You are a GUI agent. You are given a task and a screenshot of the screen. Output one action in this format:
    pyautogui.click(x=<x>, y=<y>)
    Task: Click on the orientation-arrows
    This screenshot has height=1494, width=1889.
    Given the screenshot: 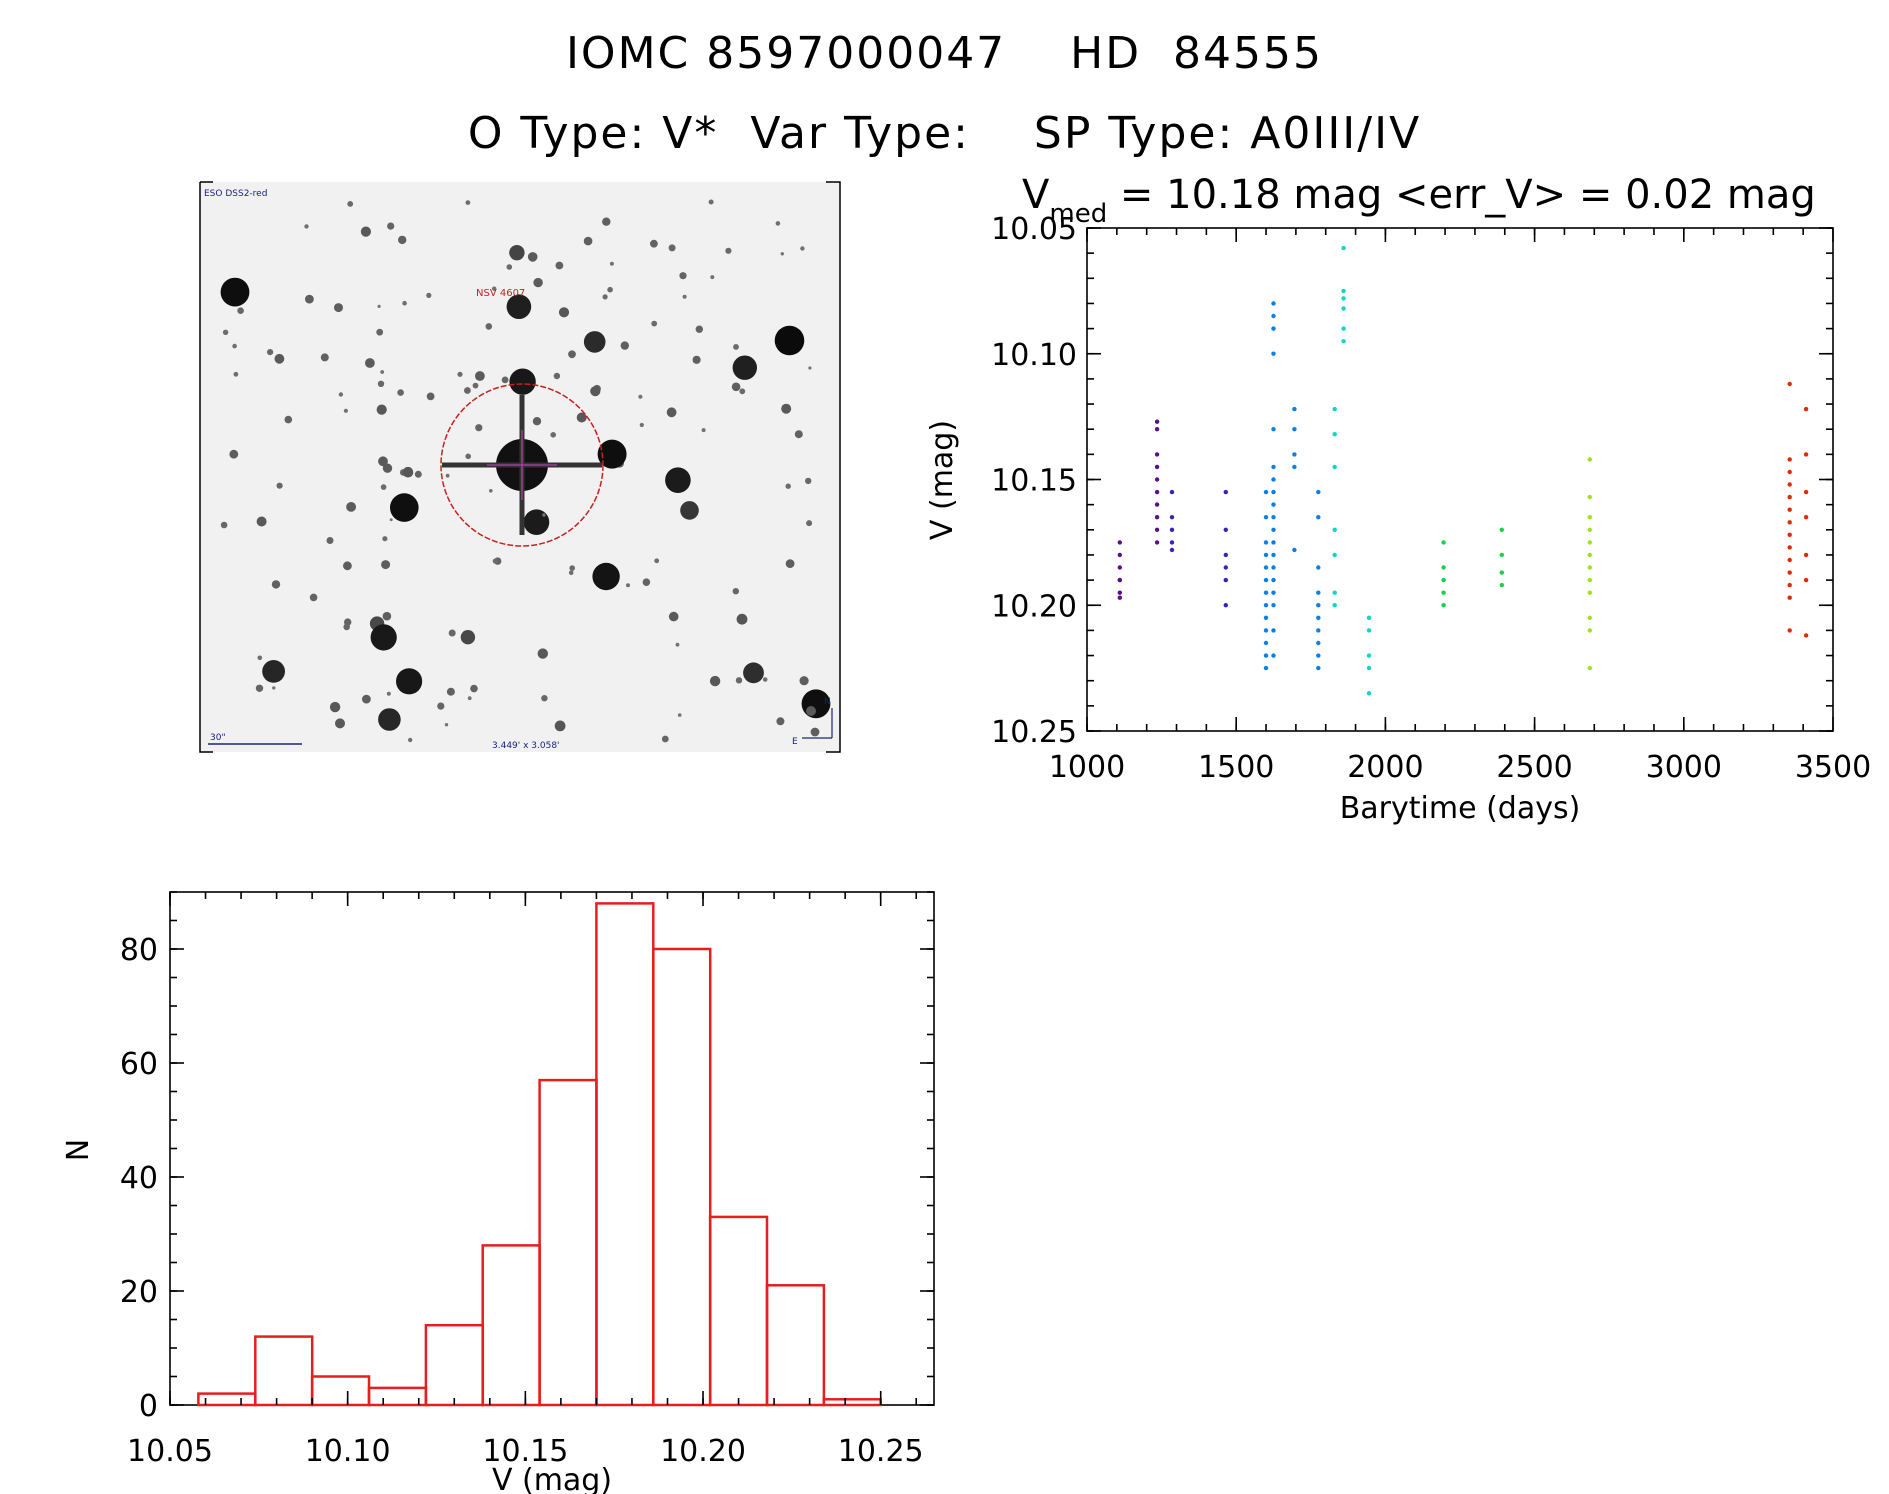 What is the action you would take?
    pyautogui.click(x=817, y=723)
    